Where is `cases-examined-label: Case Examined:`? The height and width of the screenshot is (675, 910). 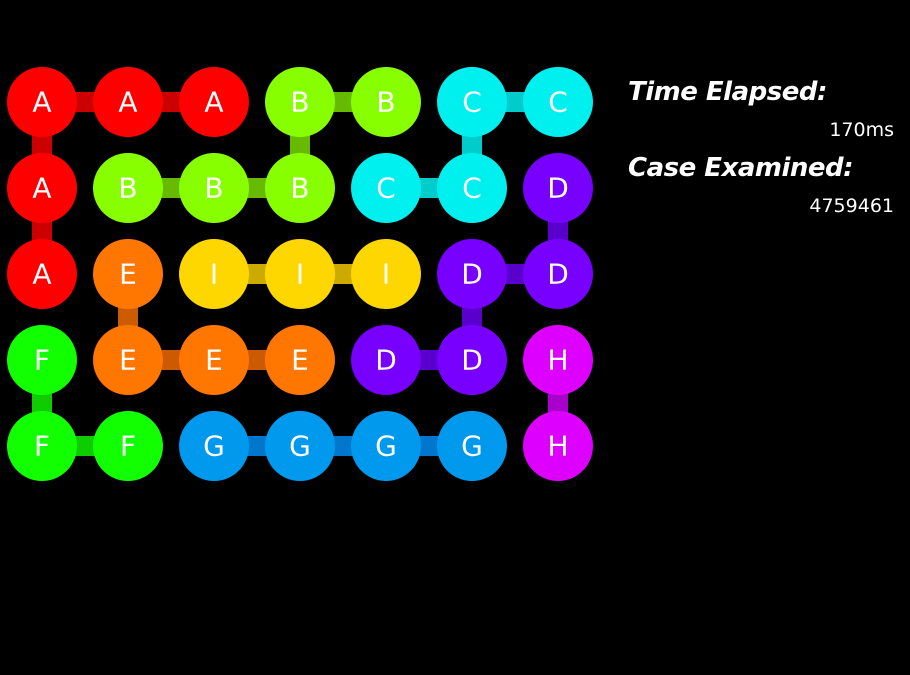
cases-examined-label: Case Examined: is located at coordinates (741, 168).